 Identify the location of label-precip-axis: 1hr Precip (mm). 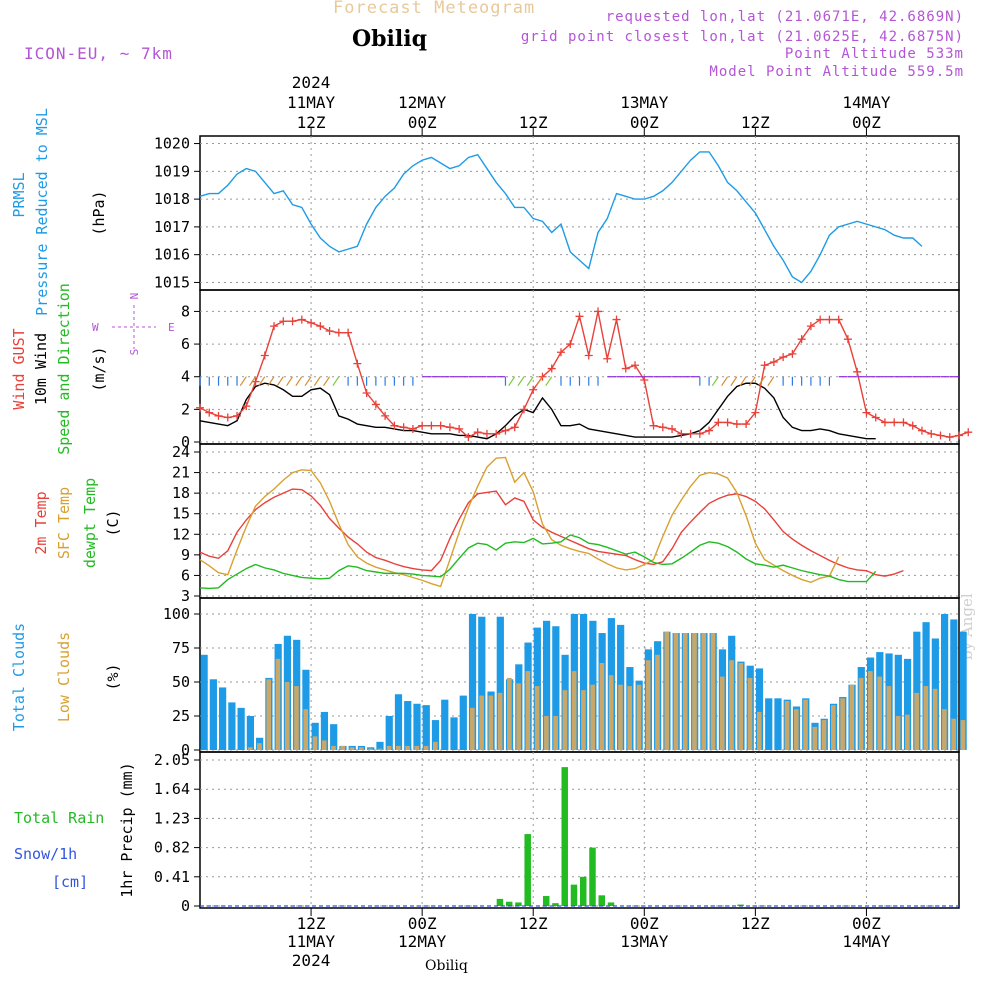
(127, 829).